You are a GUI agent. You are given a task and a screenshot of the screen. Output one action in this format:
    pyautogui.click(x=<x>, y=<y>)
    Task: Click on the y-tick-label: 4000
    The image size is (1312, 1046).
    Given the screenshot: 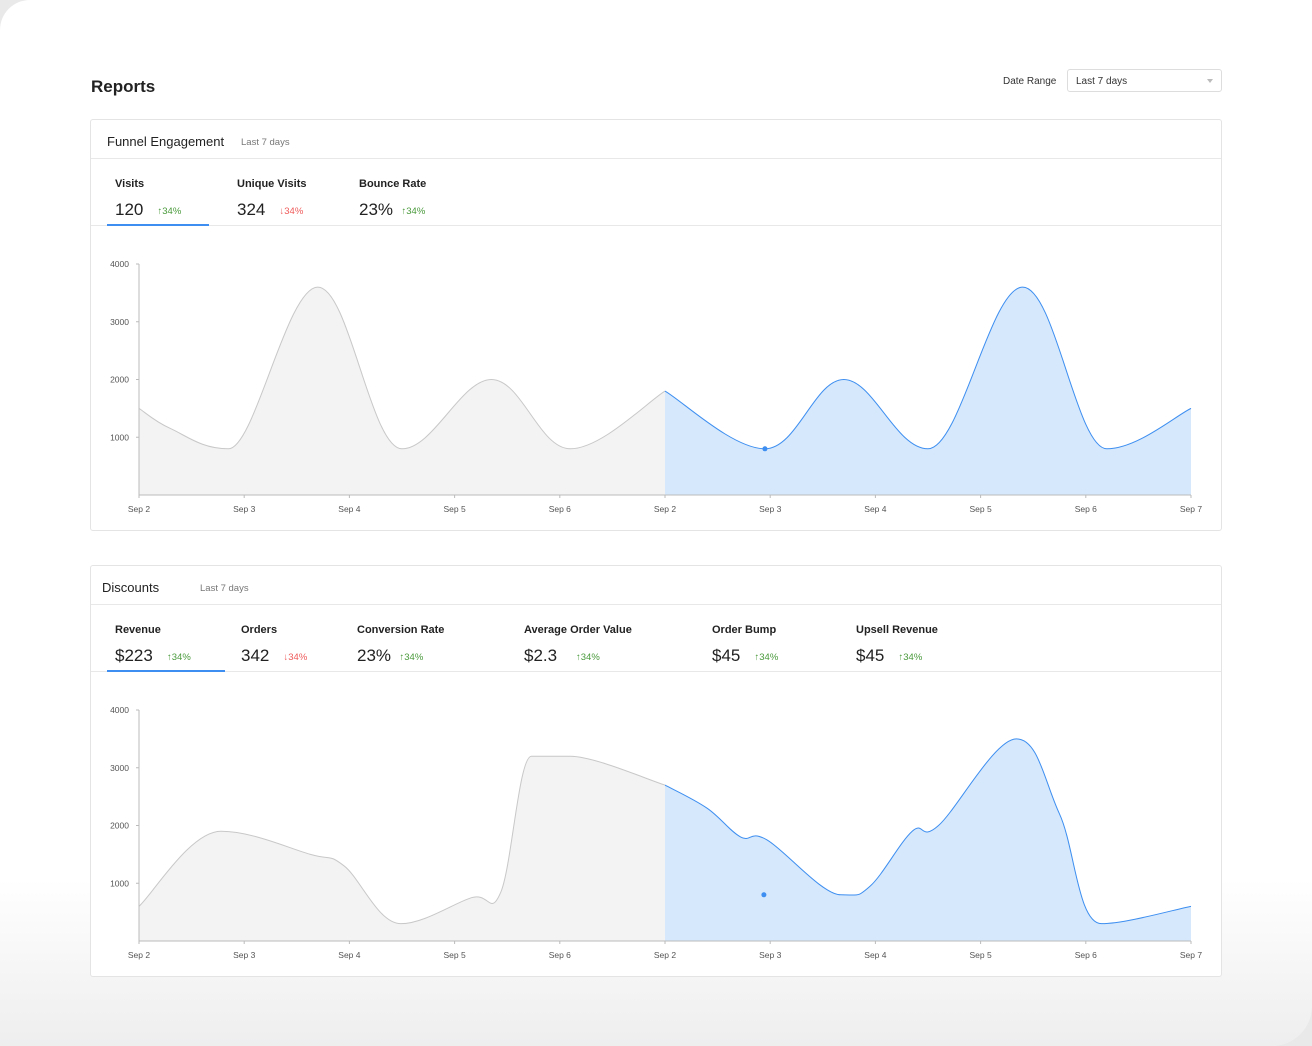 What is the action you would take?
    pyautogui.click(x=119, y=710)
    